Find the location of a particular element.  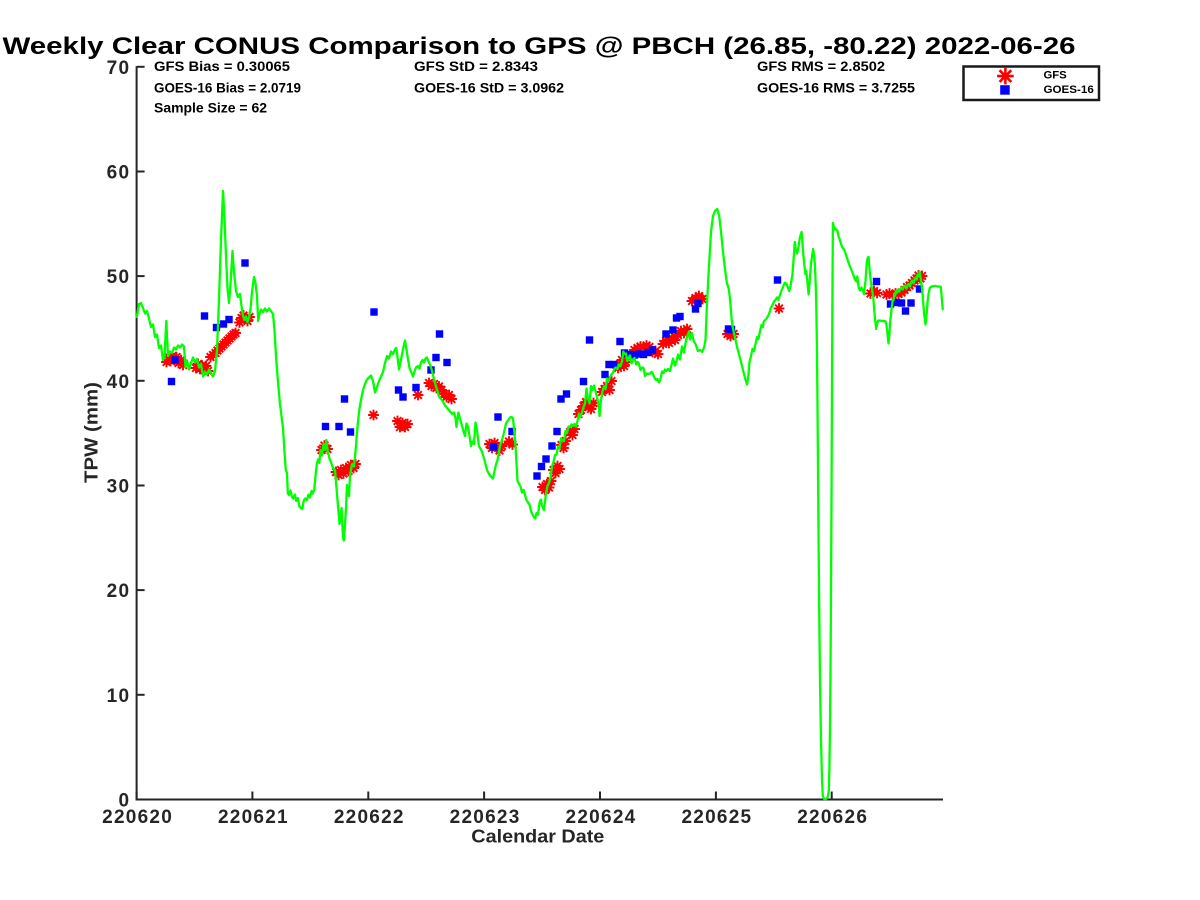

svg-text: TPW (mm) is located at coordinates (92, 432).